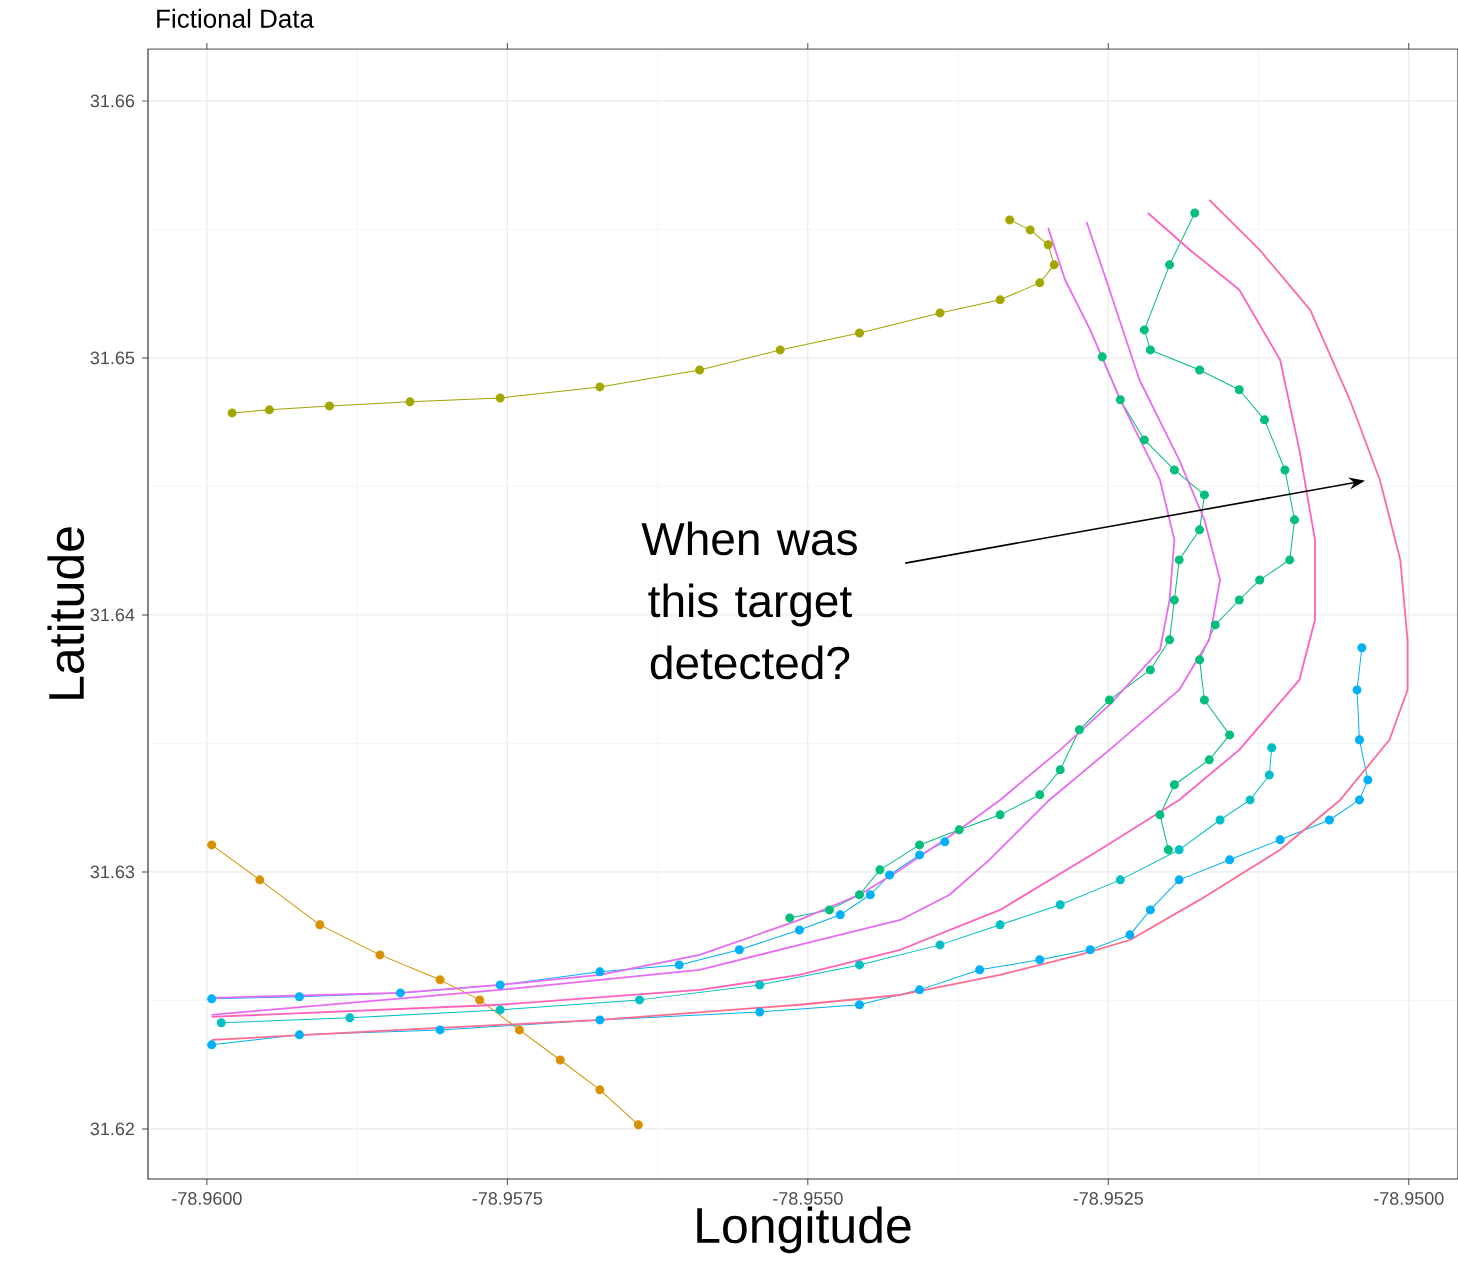 Image resolution: width=1458 pixels, height=1282 pixels. I want to click on x-axis-title: Longitude, so click(804, 1230).